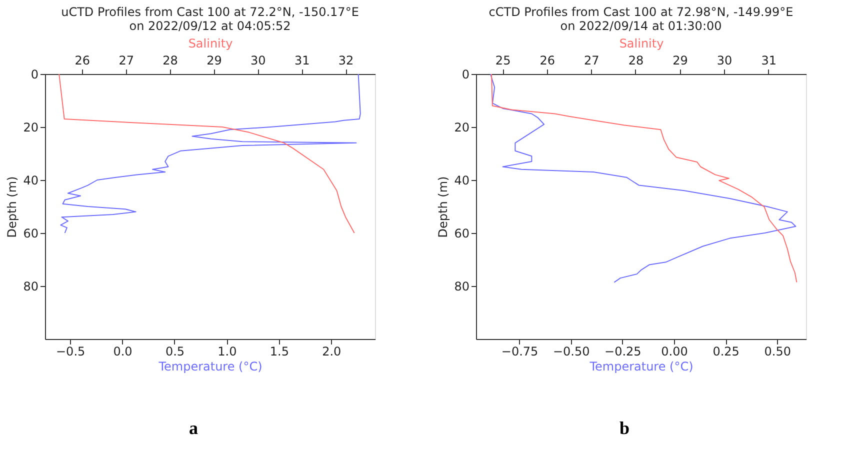 The image size is (853, 461). Describe the element at coordinates (227, 351) in the screenshot. I see `x-tick-label: 1.0` at that location.